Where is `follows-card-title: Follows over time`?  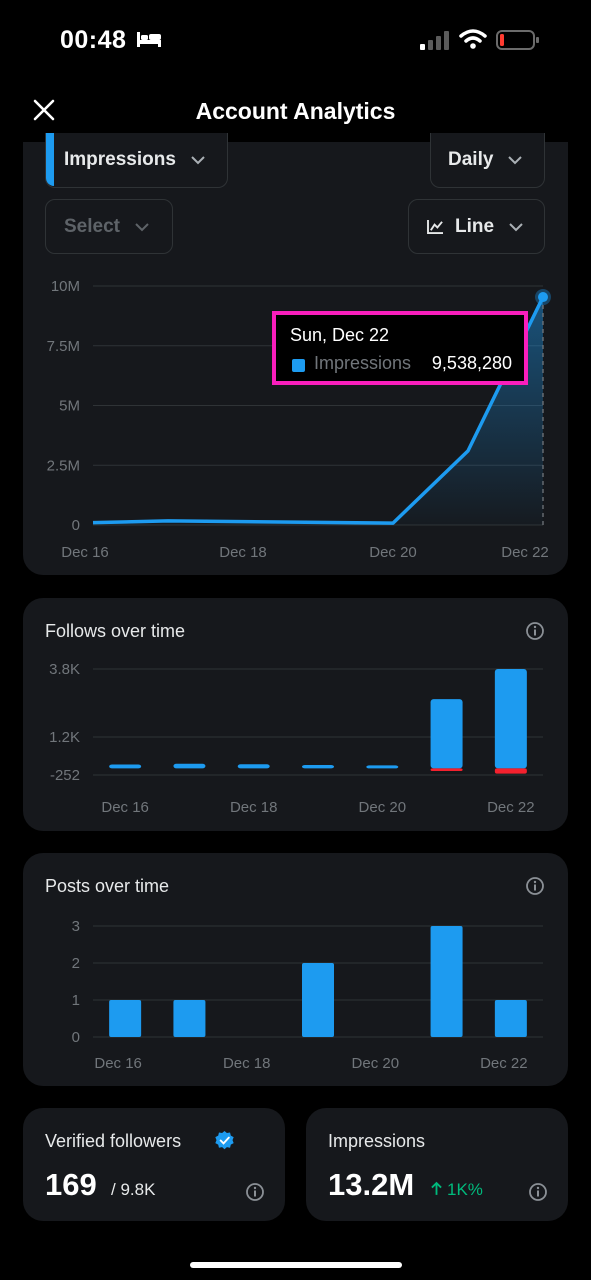
follows-card-title: Follows over time is located at coordinates (115, 631).